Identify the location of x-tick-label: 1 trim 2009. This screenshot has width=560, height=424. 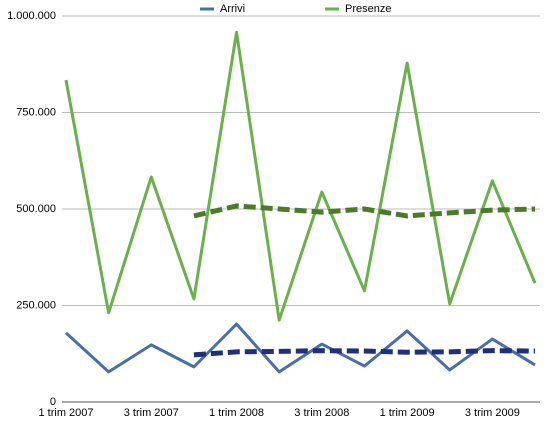
(407, 413).